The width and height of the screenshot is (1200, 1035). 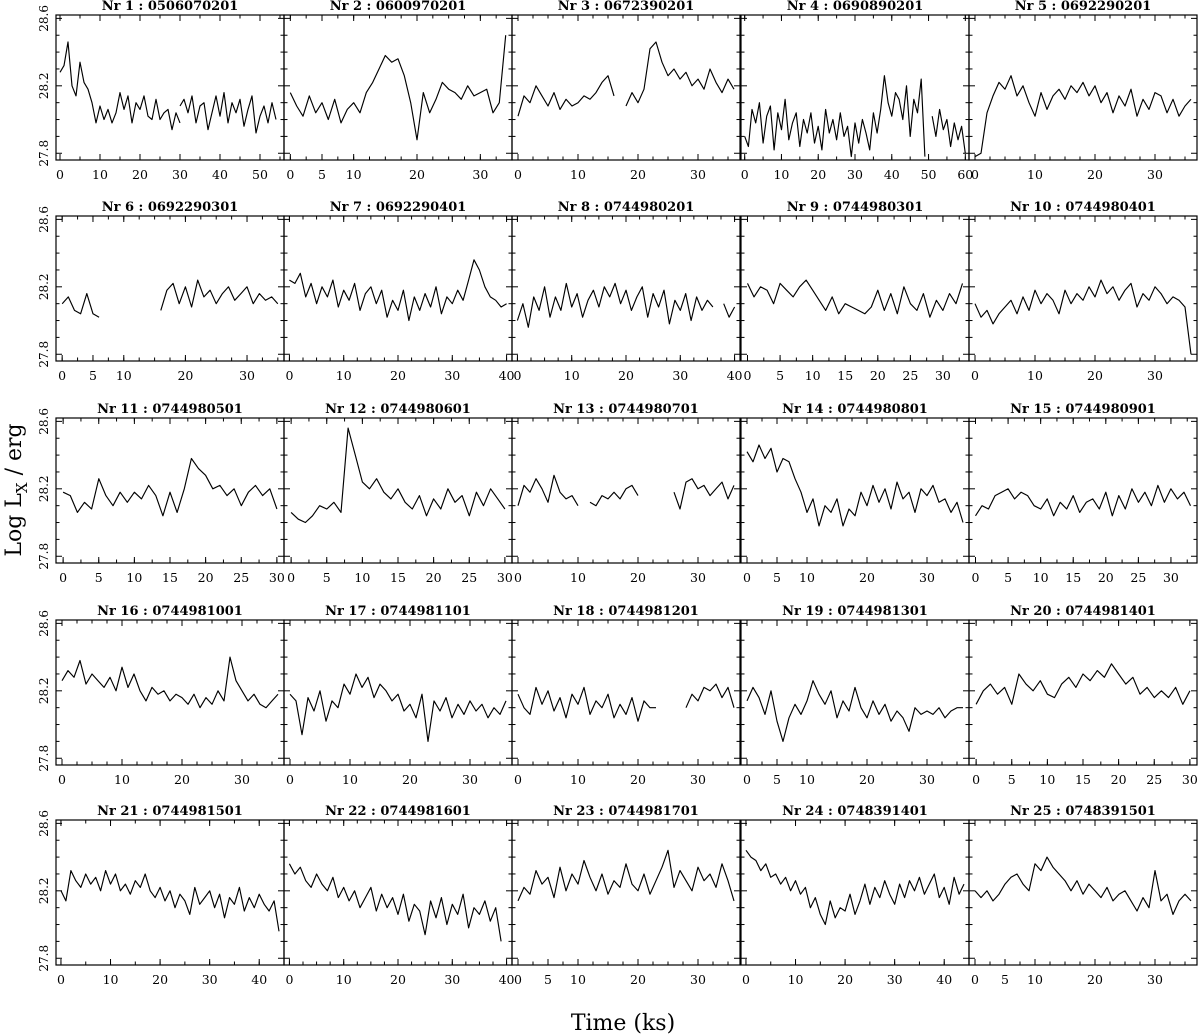 What do you see at coordinates (170, 7) in the screenshot?
I see `panel-title: Nr 1 : 0506070201` at bounding box center [170, 7].